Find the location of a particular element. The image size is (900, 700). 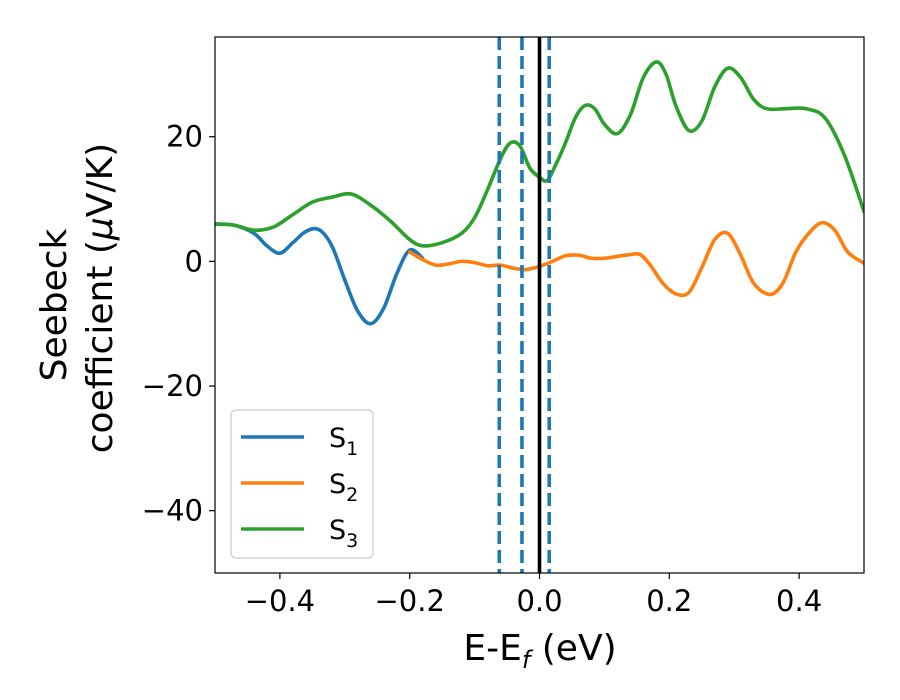

y-tick-label: 20 is located at coordinates (184, 137).